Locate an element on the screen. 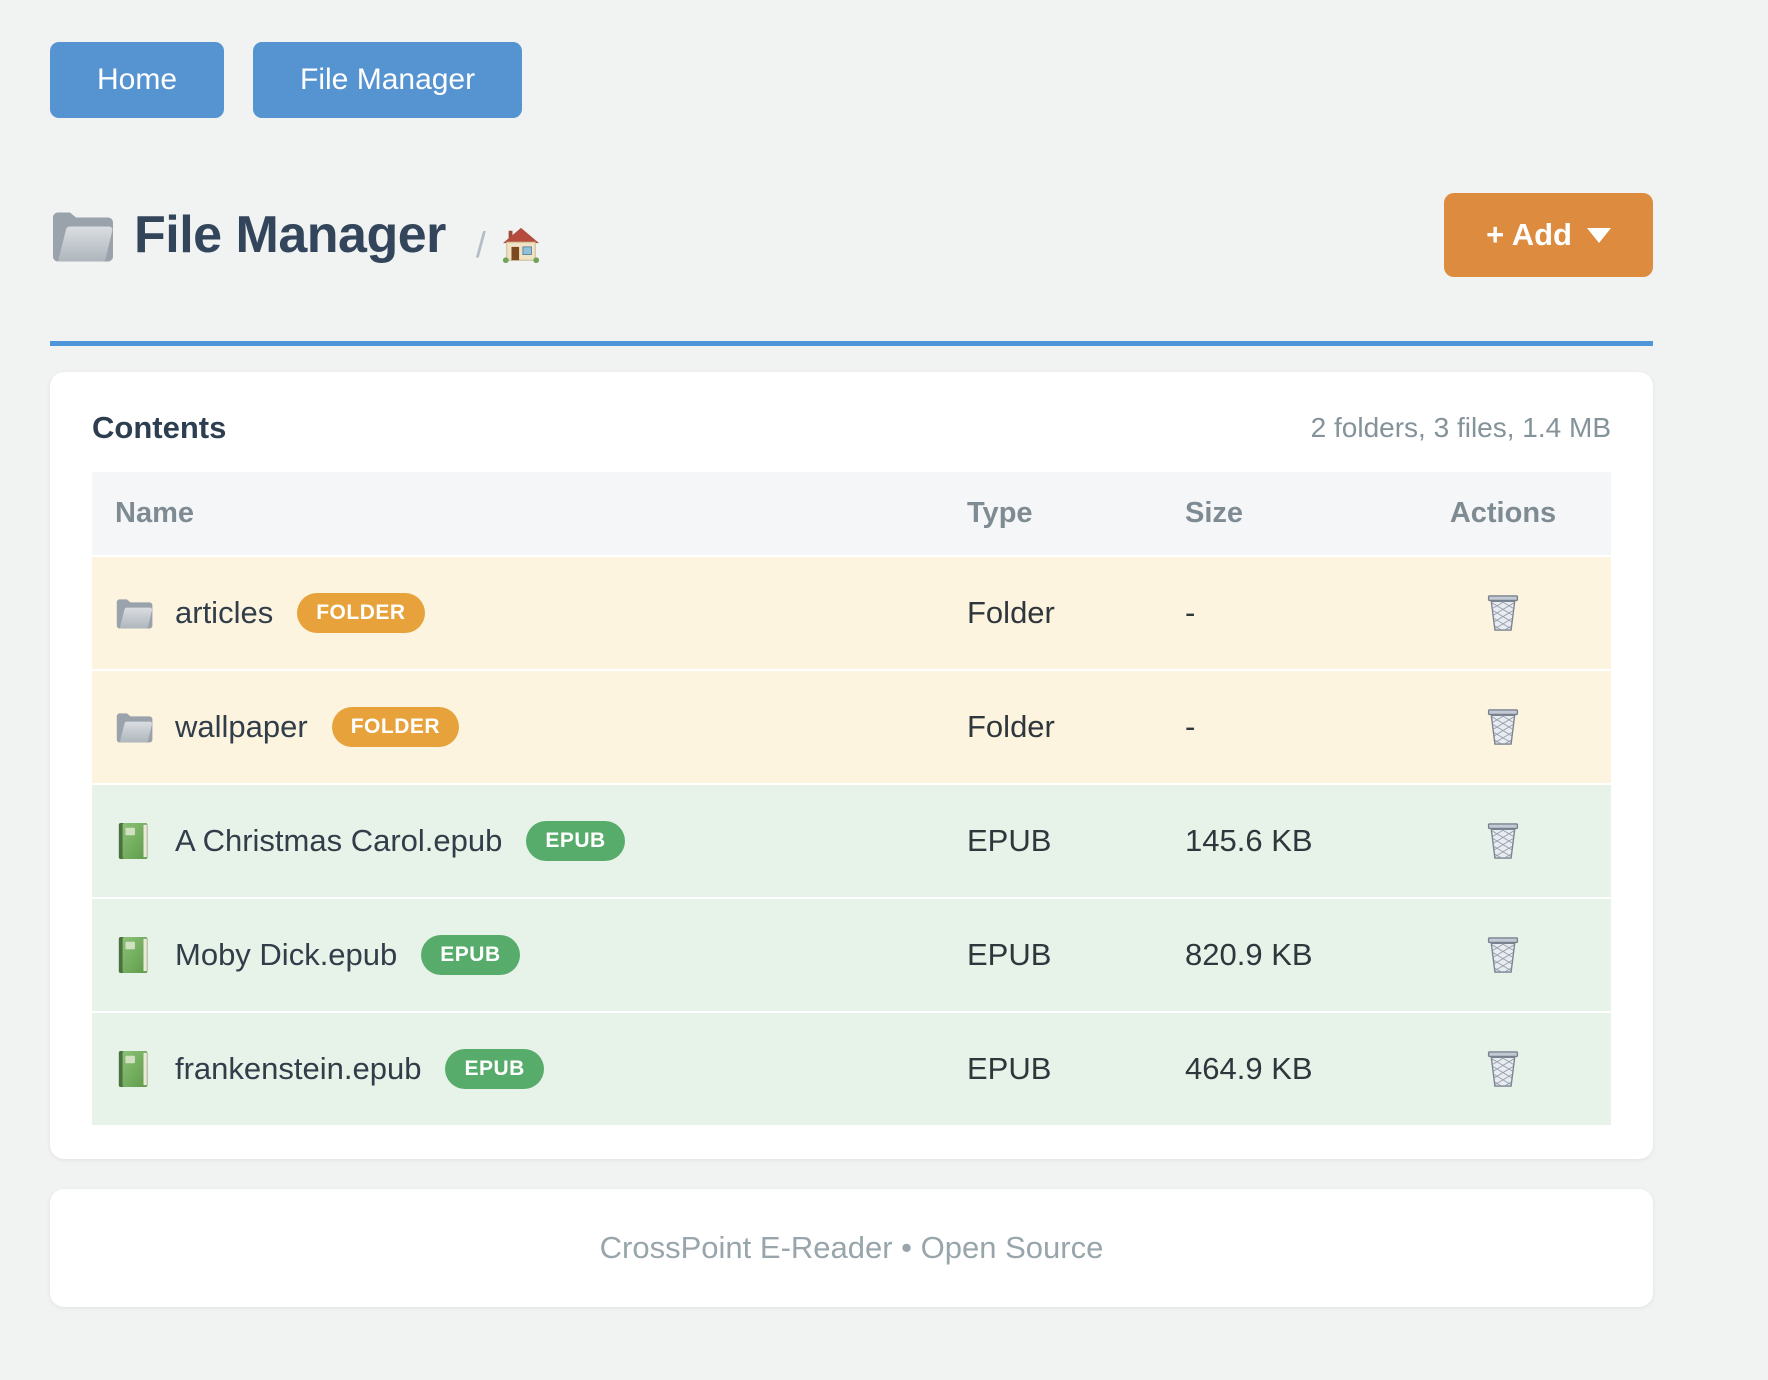 This screenshot has height=1380, width=1768. name-cell: wallpaper FOLDER is located at coordinates (529, 727).